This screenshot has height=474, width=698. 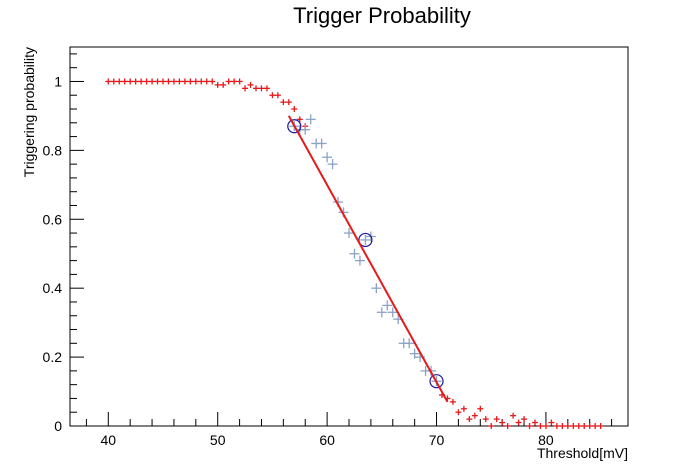 What do you see at coordinates (546, 440) in the screenshot?
I see `x-tick-label: 80` at bounding box center [546, 440].